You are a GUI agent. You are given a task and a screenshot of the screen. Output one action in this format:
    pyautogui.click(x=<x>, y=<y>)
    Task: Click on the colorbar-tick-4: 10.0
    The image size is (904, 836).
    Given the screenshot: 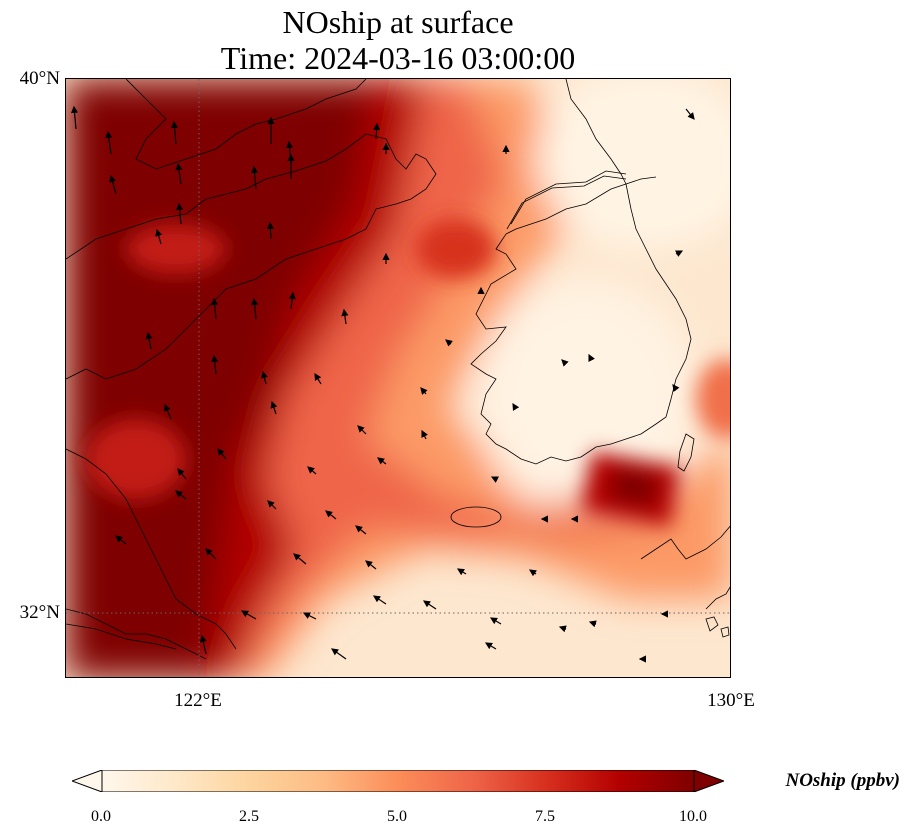 What is the action you would take?
    pyautogui.click(x=693, y=816)
    